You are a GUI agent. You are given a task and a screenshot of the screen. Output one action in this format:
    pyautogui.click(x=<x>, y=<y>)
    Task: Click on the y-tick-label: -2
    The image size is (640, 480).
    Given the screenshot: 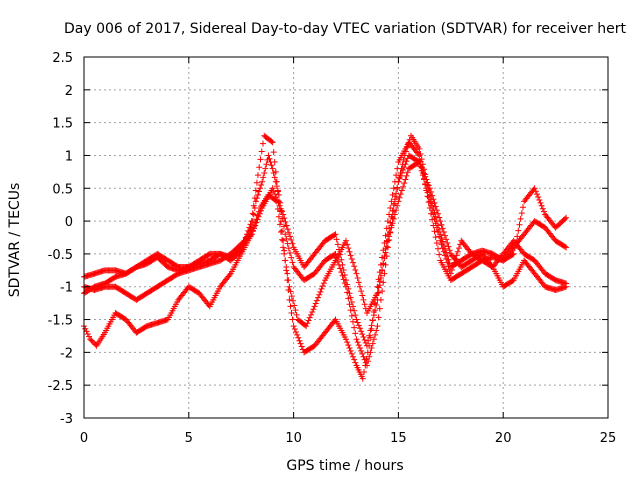 What is the action you would take?
    pyautogui.click(x=66, y=353)
    